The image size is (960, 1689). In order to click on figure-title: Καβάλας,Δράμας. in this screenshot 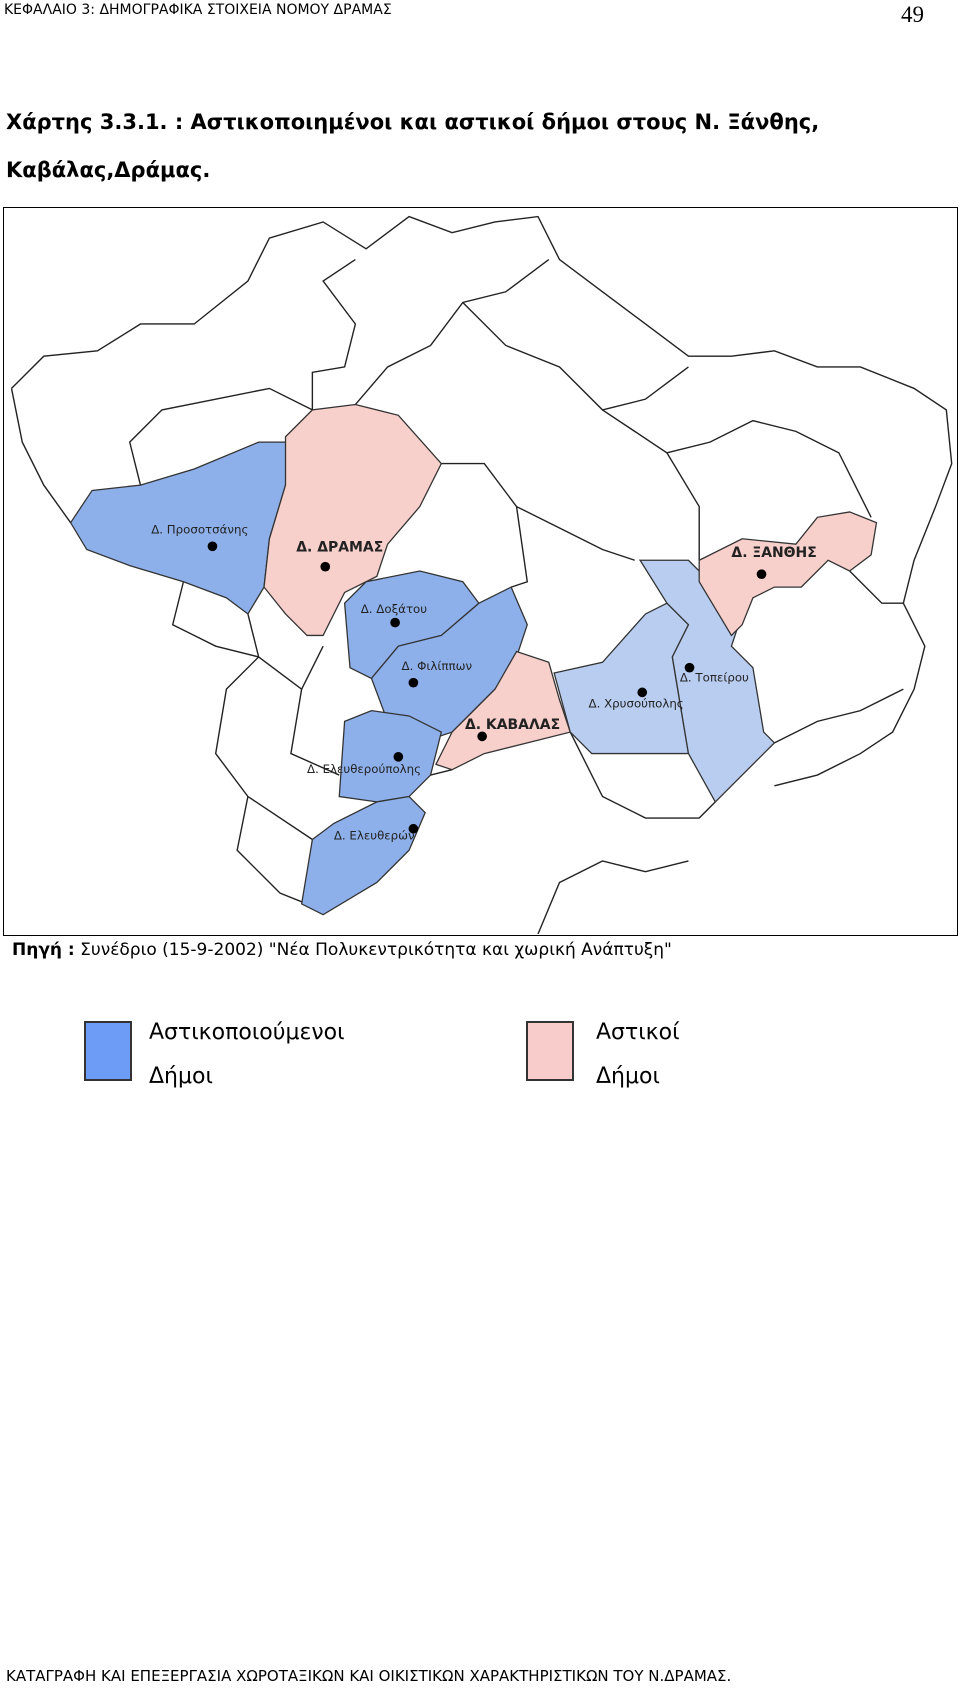, I will do `click(108, 170)`.